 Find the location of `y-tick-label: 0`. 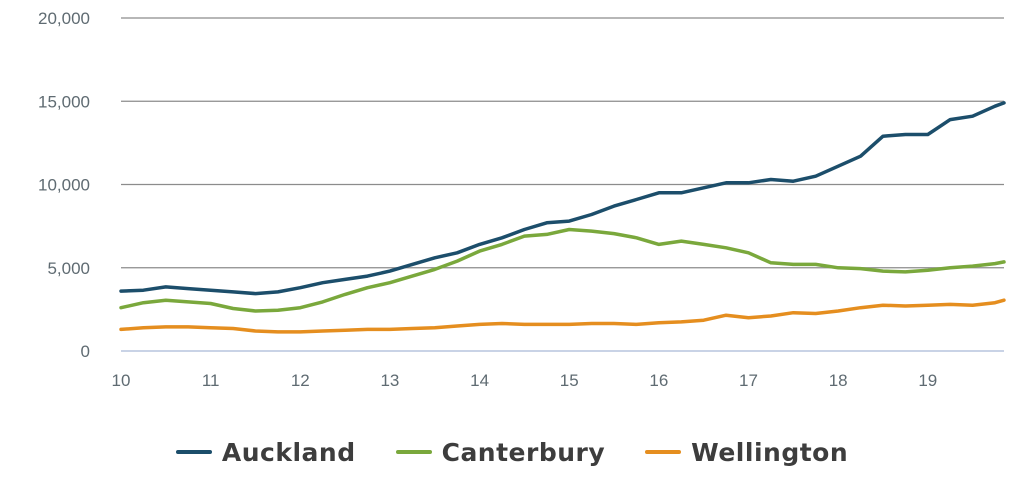

y-tick-label: 0 is located at coordinates (85, 351).